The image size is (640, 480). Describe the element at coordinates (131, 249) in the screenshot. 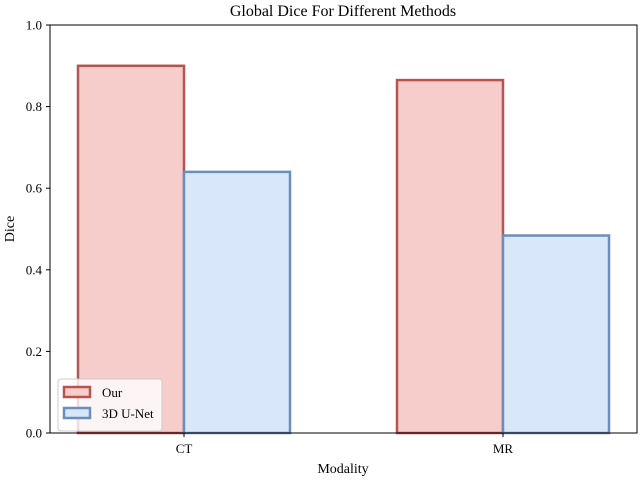

I see `bar-our-ct` at that location.